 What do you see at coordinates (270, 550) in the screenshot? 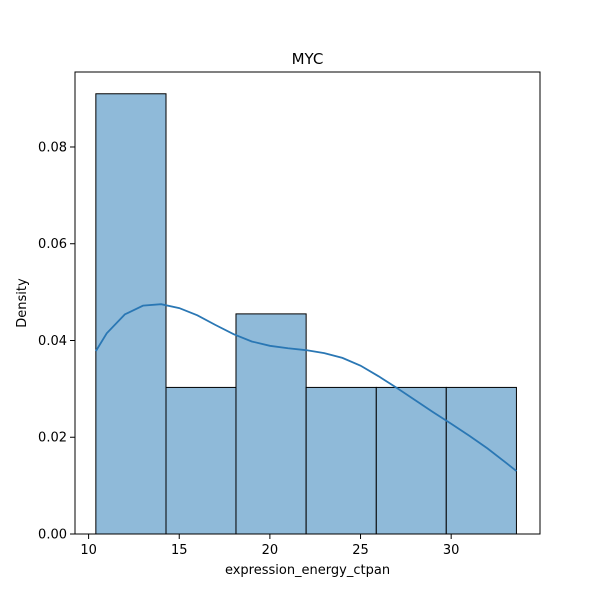
I see `x-tick-label: 20` at bounding box center [270, 550].